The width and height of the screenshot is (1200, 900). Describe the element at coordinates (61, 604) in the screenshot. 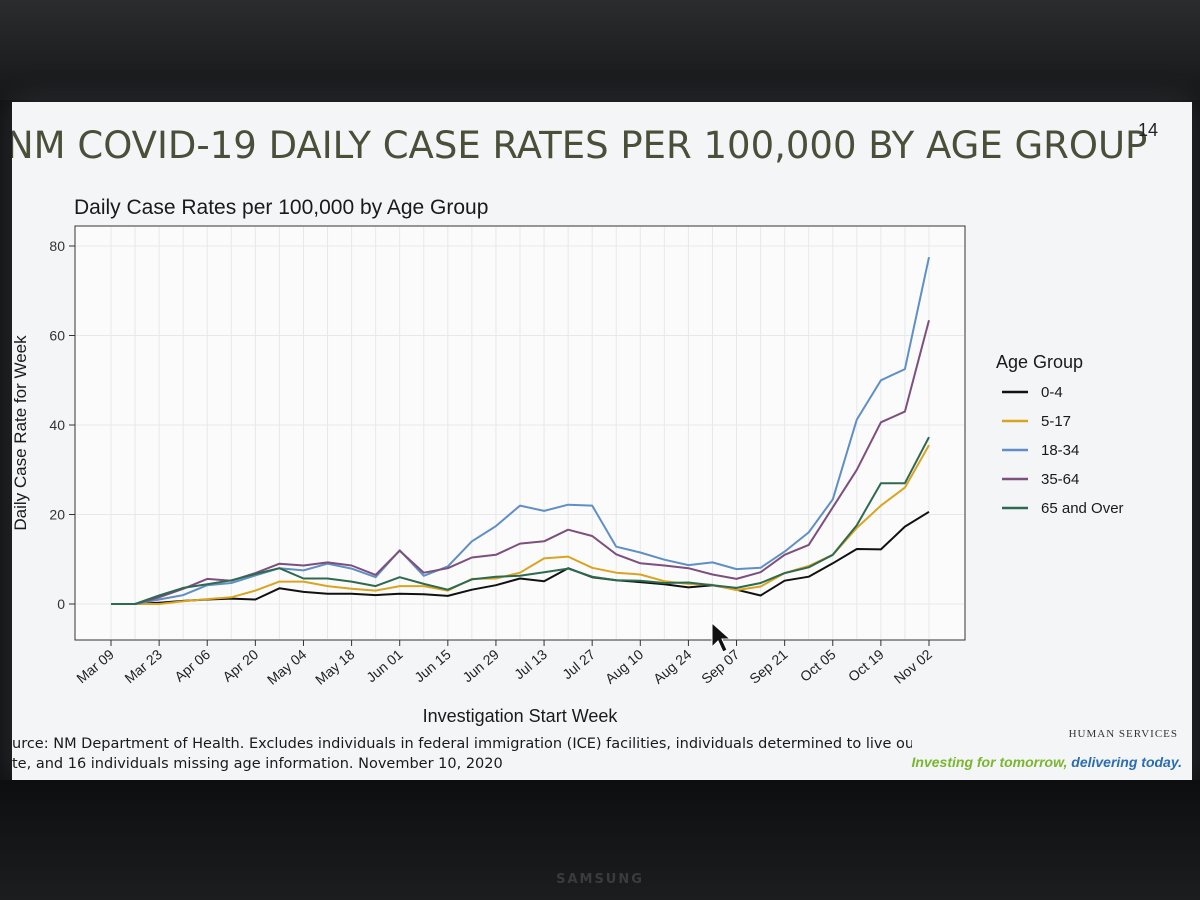

I see `y-tick-label: 0` at that location.